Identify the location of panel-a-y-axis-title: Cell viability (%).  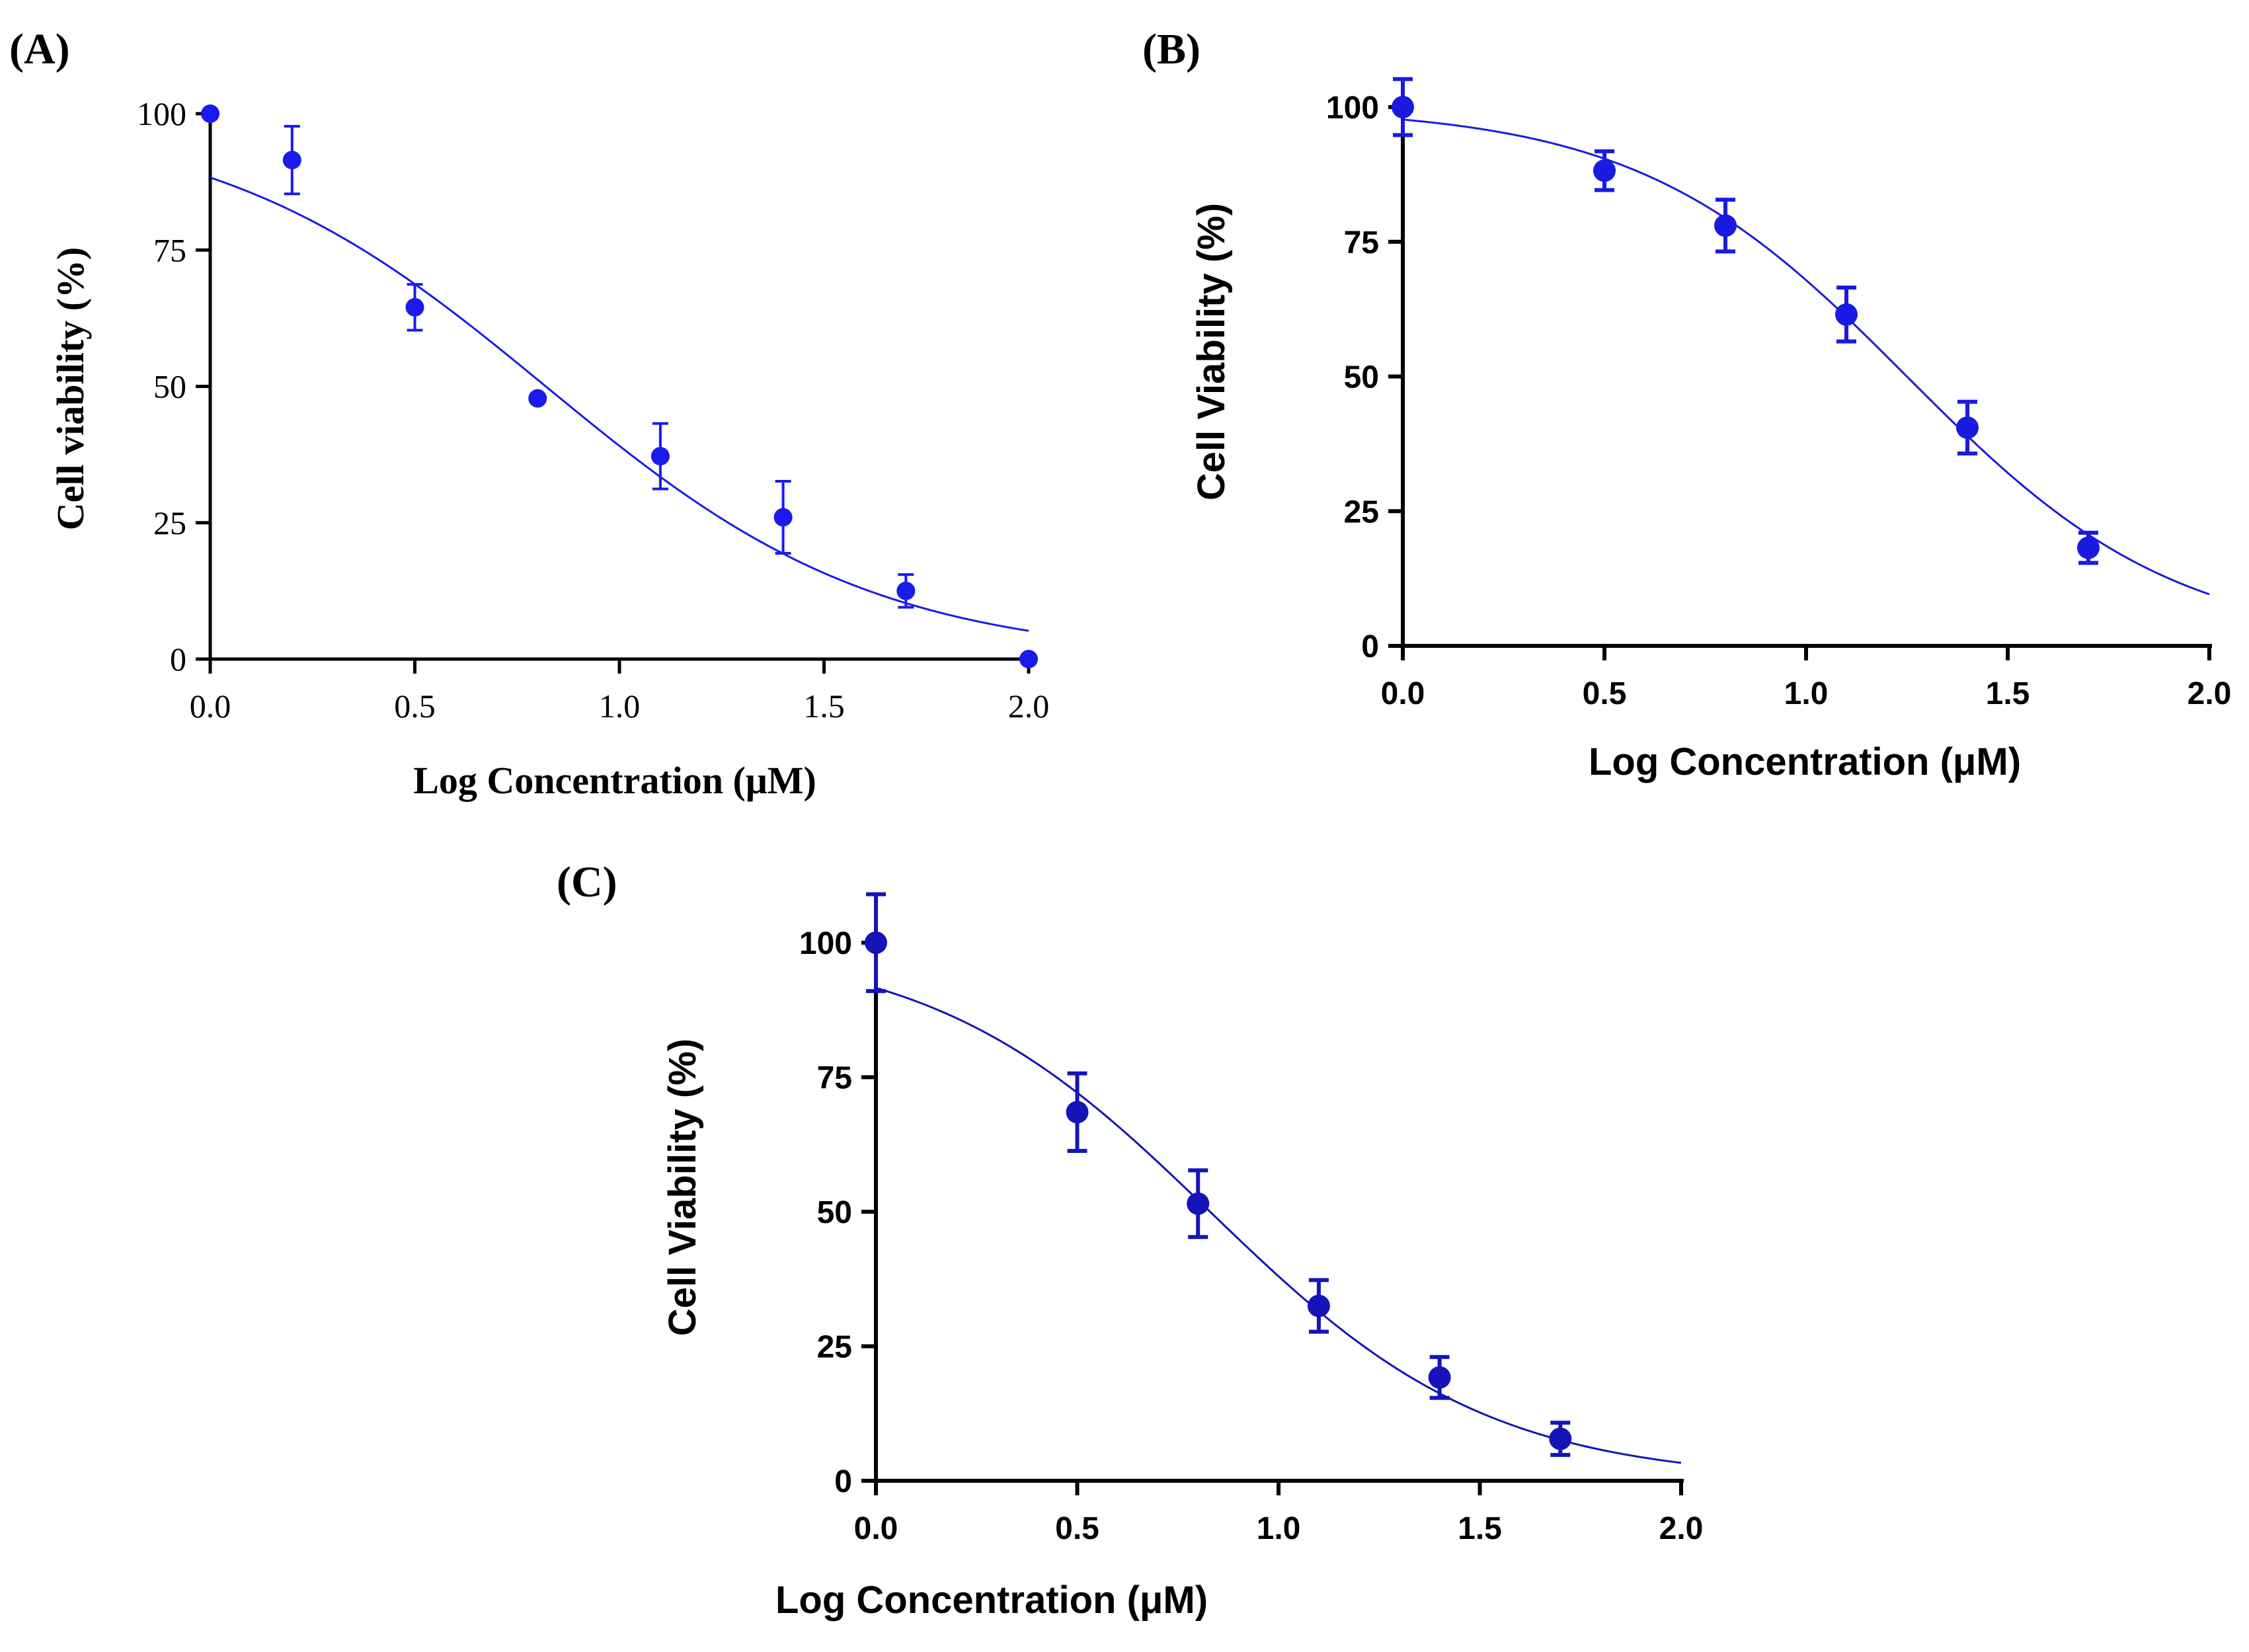
(71, 389).